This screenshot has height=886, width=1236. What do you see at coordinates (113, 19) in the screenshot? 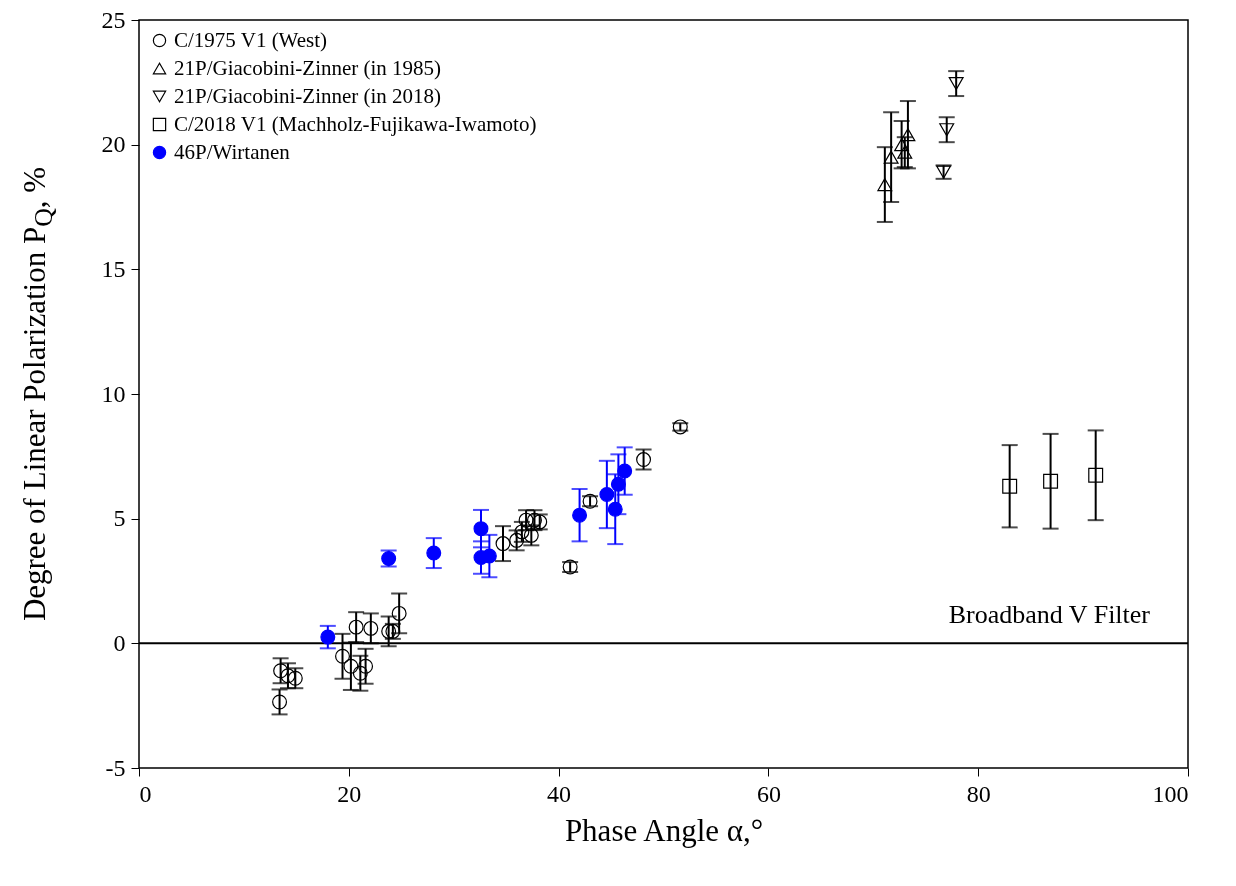
I see `y-tick-label: 25` at bounding box center [113, 19].